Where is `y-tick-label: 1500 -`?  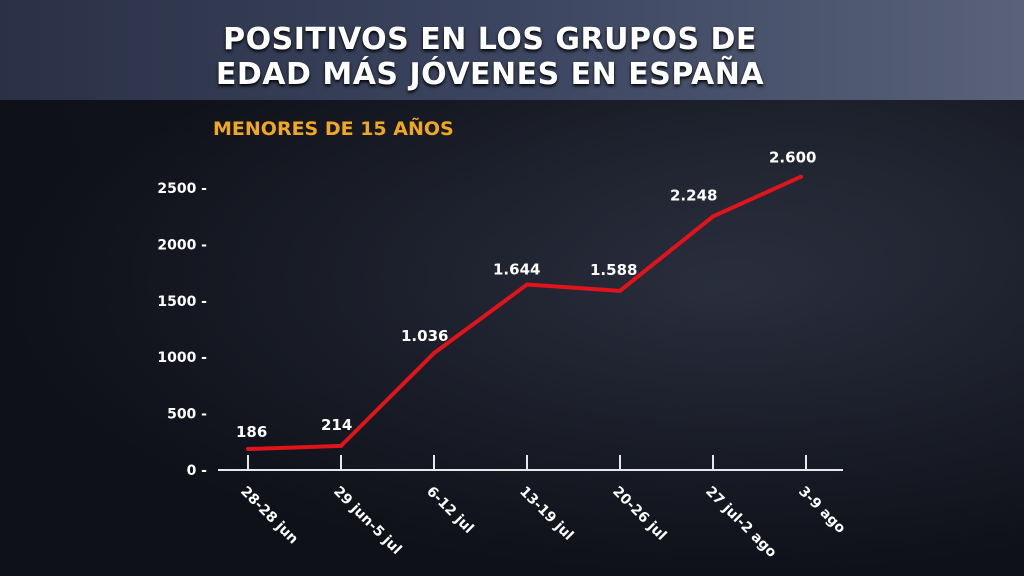
y-tick-label: 1500 - is located at coordinates (182, 302).